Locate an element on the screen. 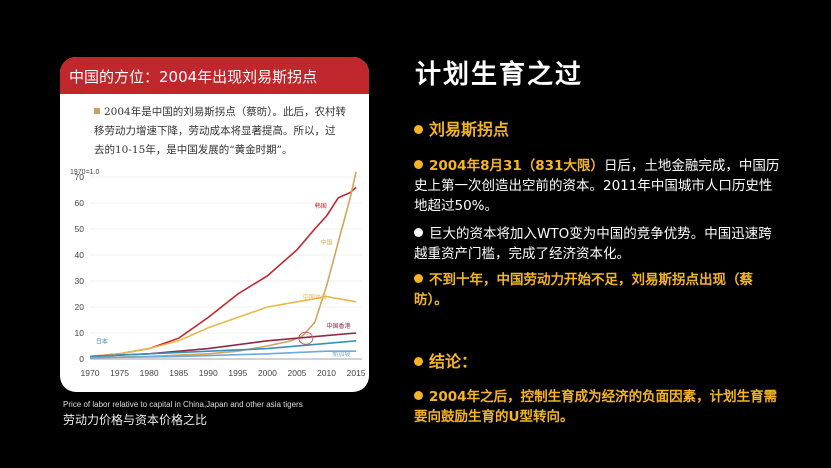 This screenshot has width=831, height=468. y-tick-label: 20 is located at coordinates (80, 307).